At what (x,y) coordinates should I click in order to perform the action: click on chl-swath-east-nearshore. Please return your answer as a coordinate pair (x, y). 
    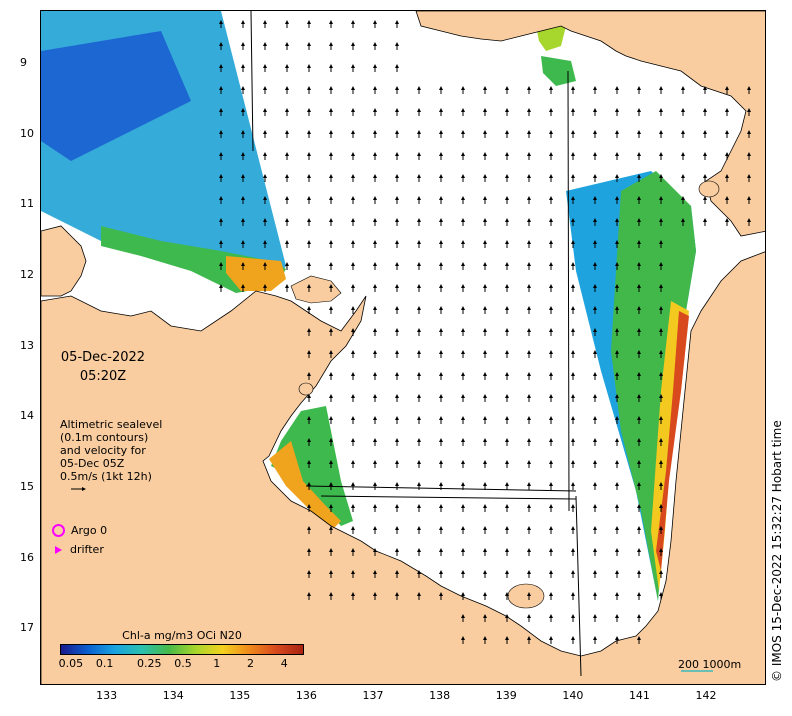
    Looking at the image, I should click on (672, 441).